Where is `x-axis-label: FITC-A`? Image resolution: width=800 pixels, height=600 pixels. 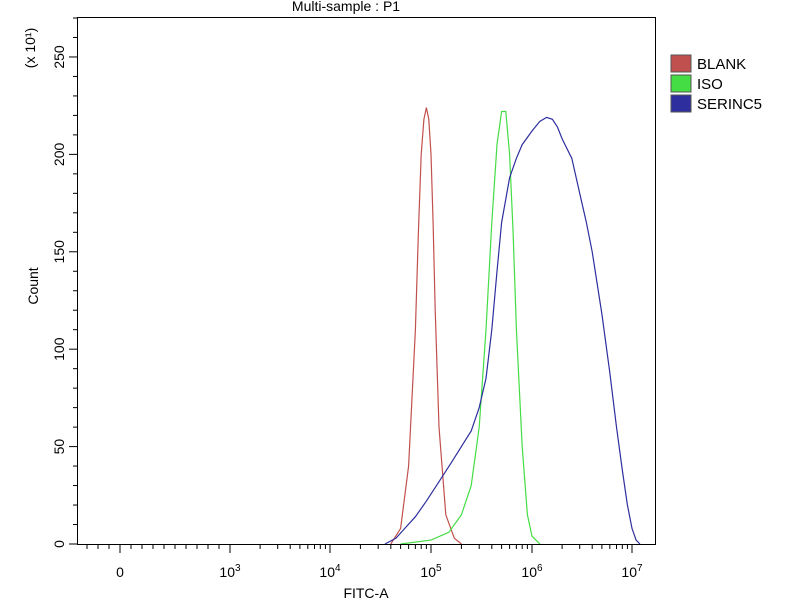 x-axis-label: FITC-A is located at coordinates (366, 592).